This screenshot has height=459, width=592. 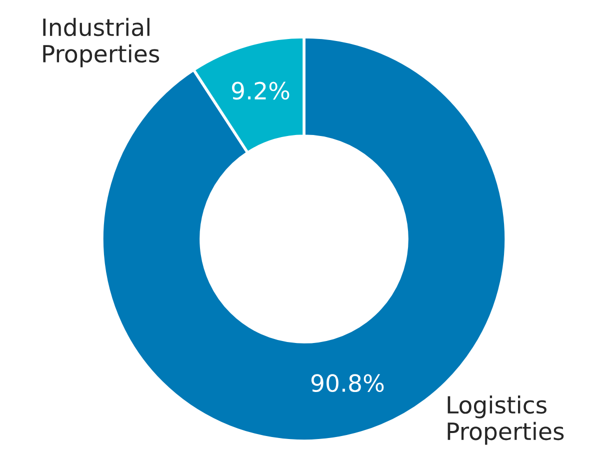 What do you see at coordinates (261, 91) in the screenshot?
I see `data-label: 9.2%` at bounding box center [261, 91].